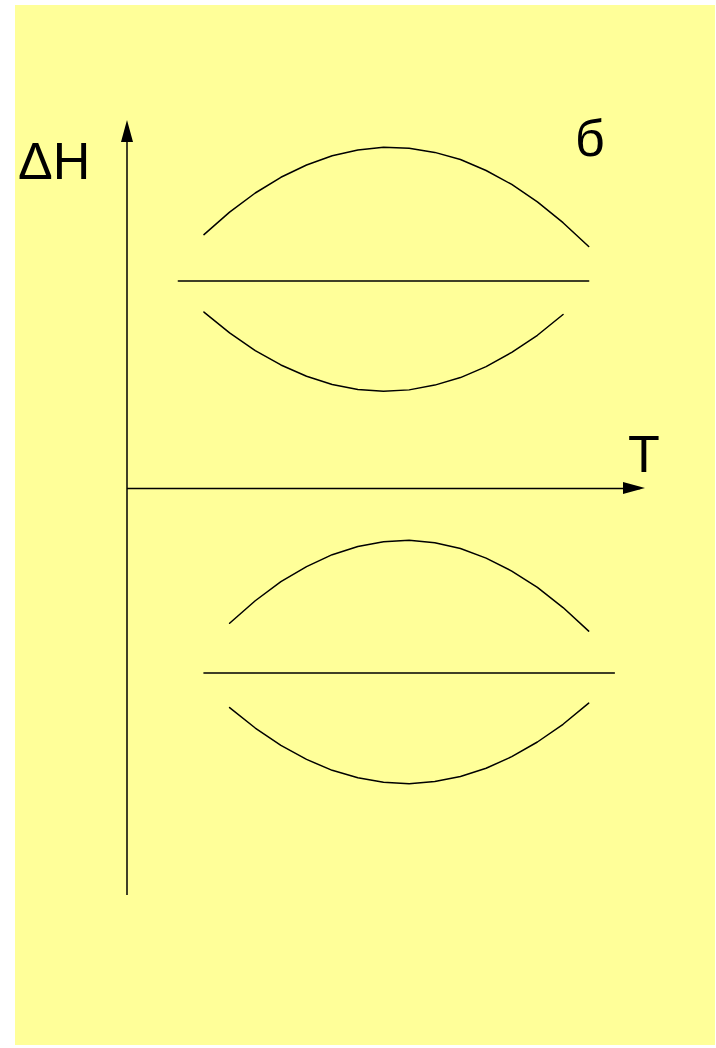 Image resolution: width=716 pixels, height=1048 pixels. I want to click on x-axis-title: T, so click(644, 454).